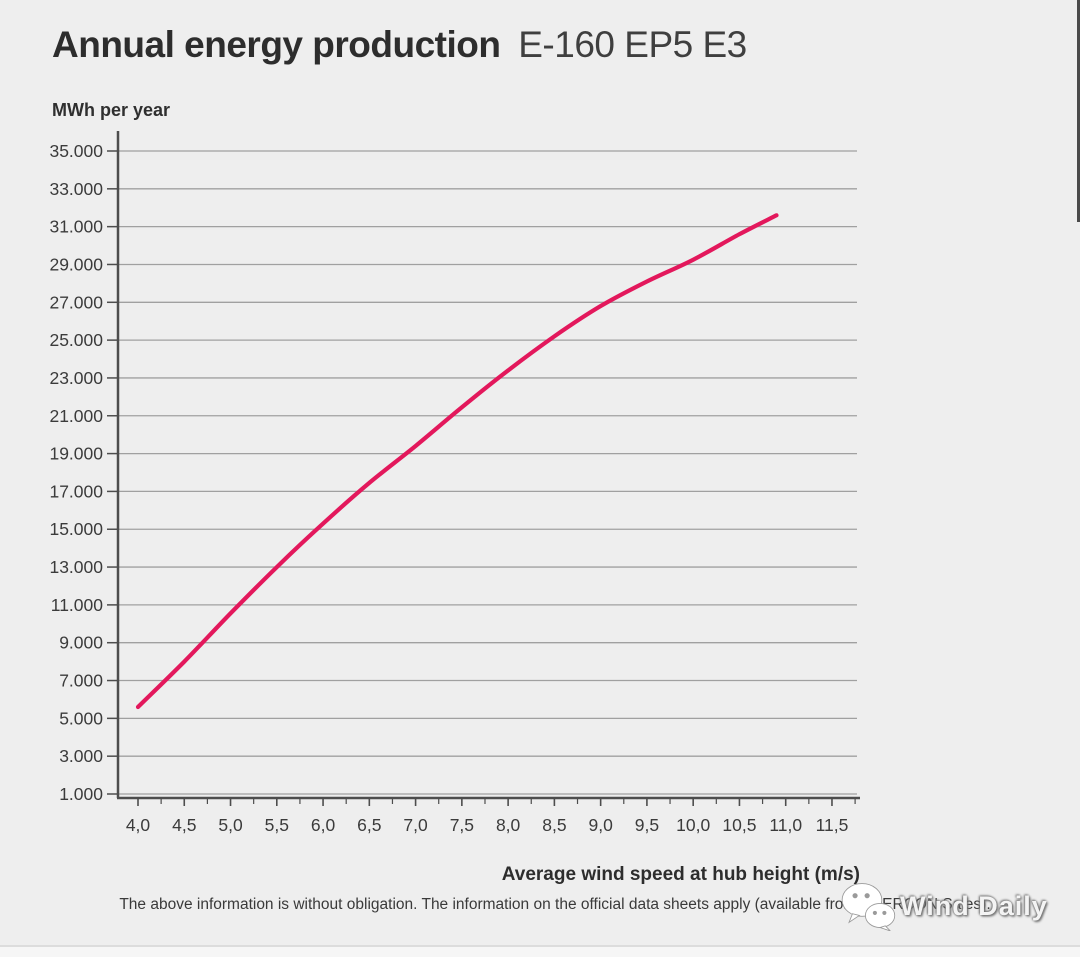  Describe the element at coordinates (323, 825) in the screenshot. I see `x-tick-label: 6,0` at that location.